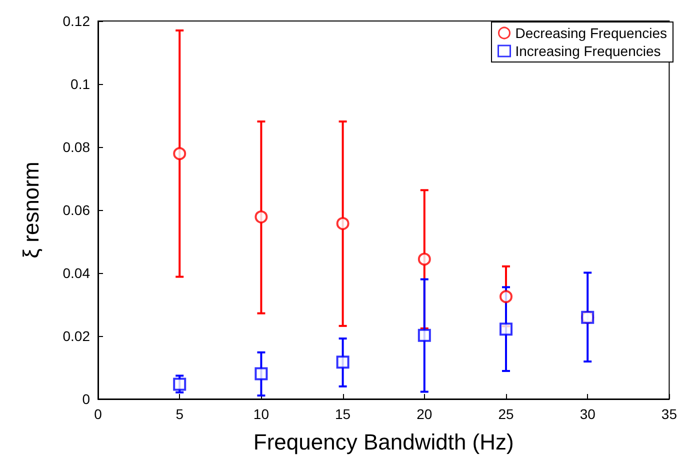  Describe the element at coordinates (591, 33) in the screenshot. I see `legend-label: Decreasing Frequencies` at that location.